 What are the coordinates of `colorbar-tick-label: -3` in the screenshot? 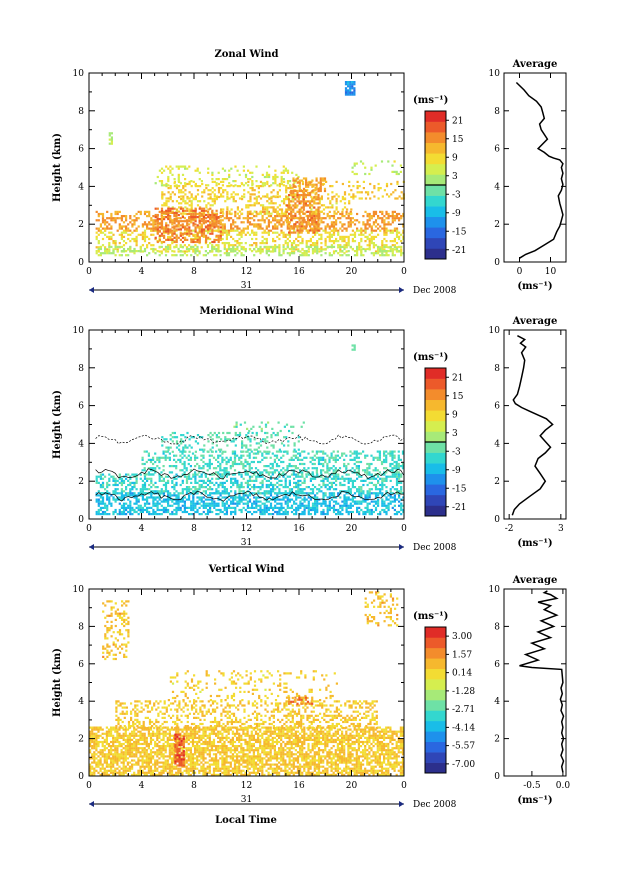 It's located at (456, 195).